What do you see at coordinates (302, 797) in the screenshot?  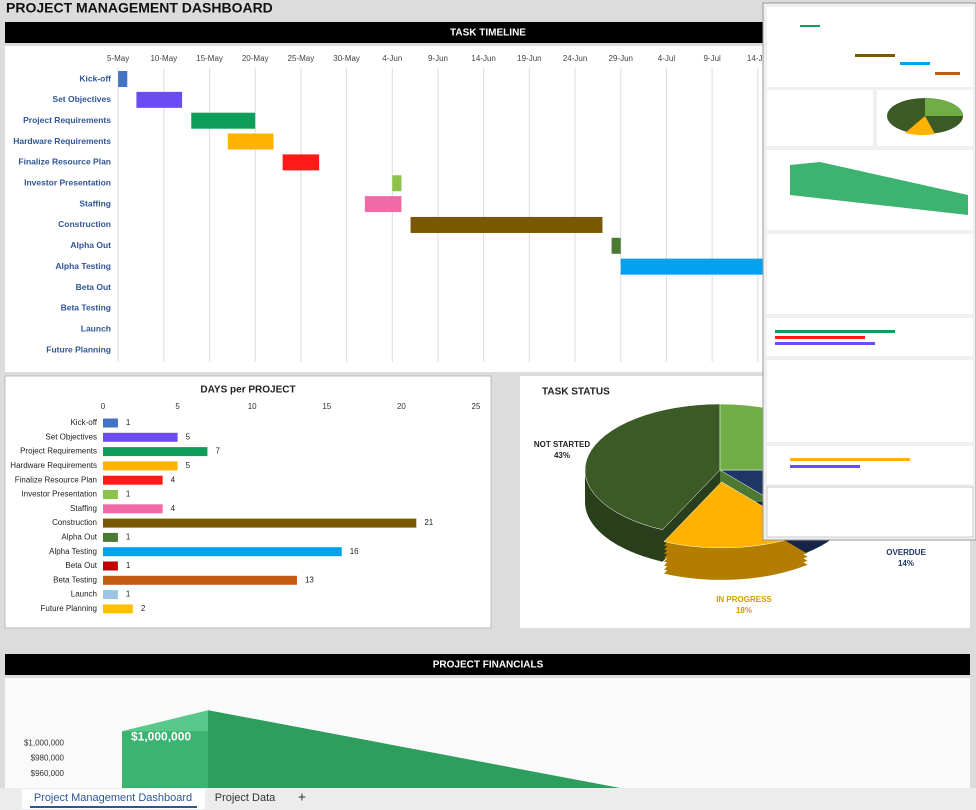 I see `add-tab: +` at bounding box center [302, 797].